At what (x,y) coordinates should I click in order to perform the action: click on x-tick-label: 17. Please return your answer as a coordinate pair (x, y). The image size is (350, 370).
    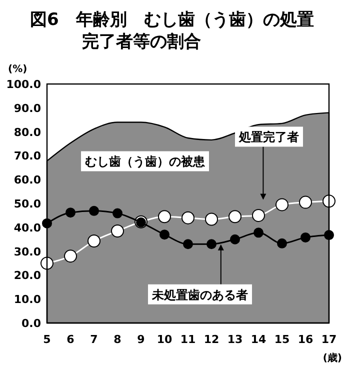
    Looking at the image, I should click on (329, 339).